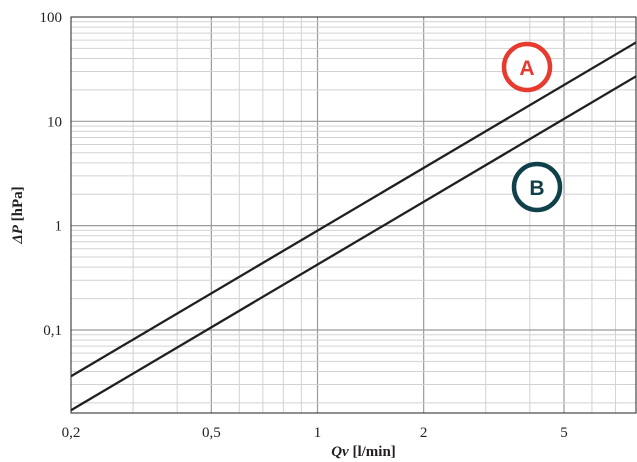 This screenshot has width=637, height=462. Describe the element at coordinates (211, 433) in the screenshot. I see `x-tick-label: 0,5` at that location.